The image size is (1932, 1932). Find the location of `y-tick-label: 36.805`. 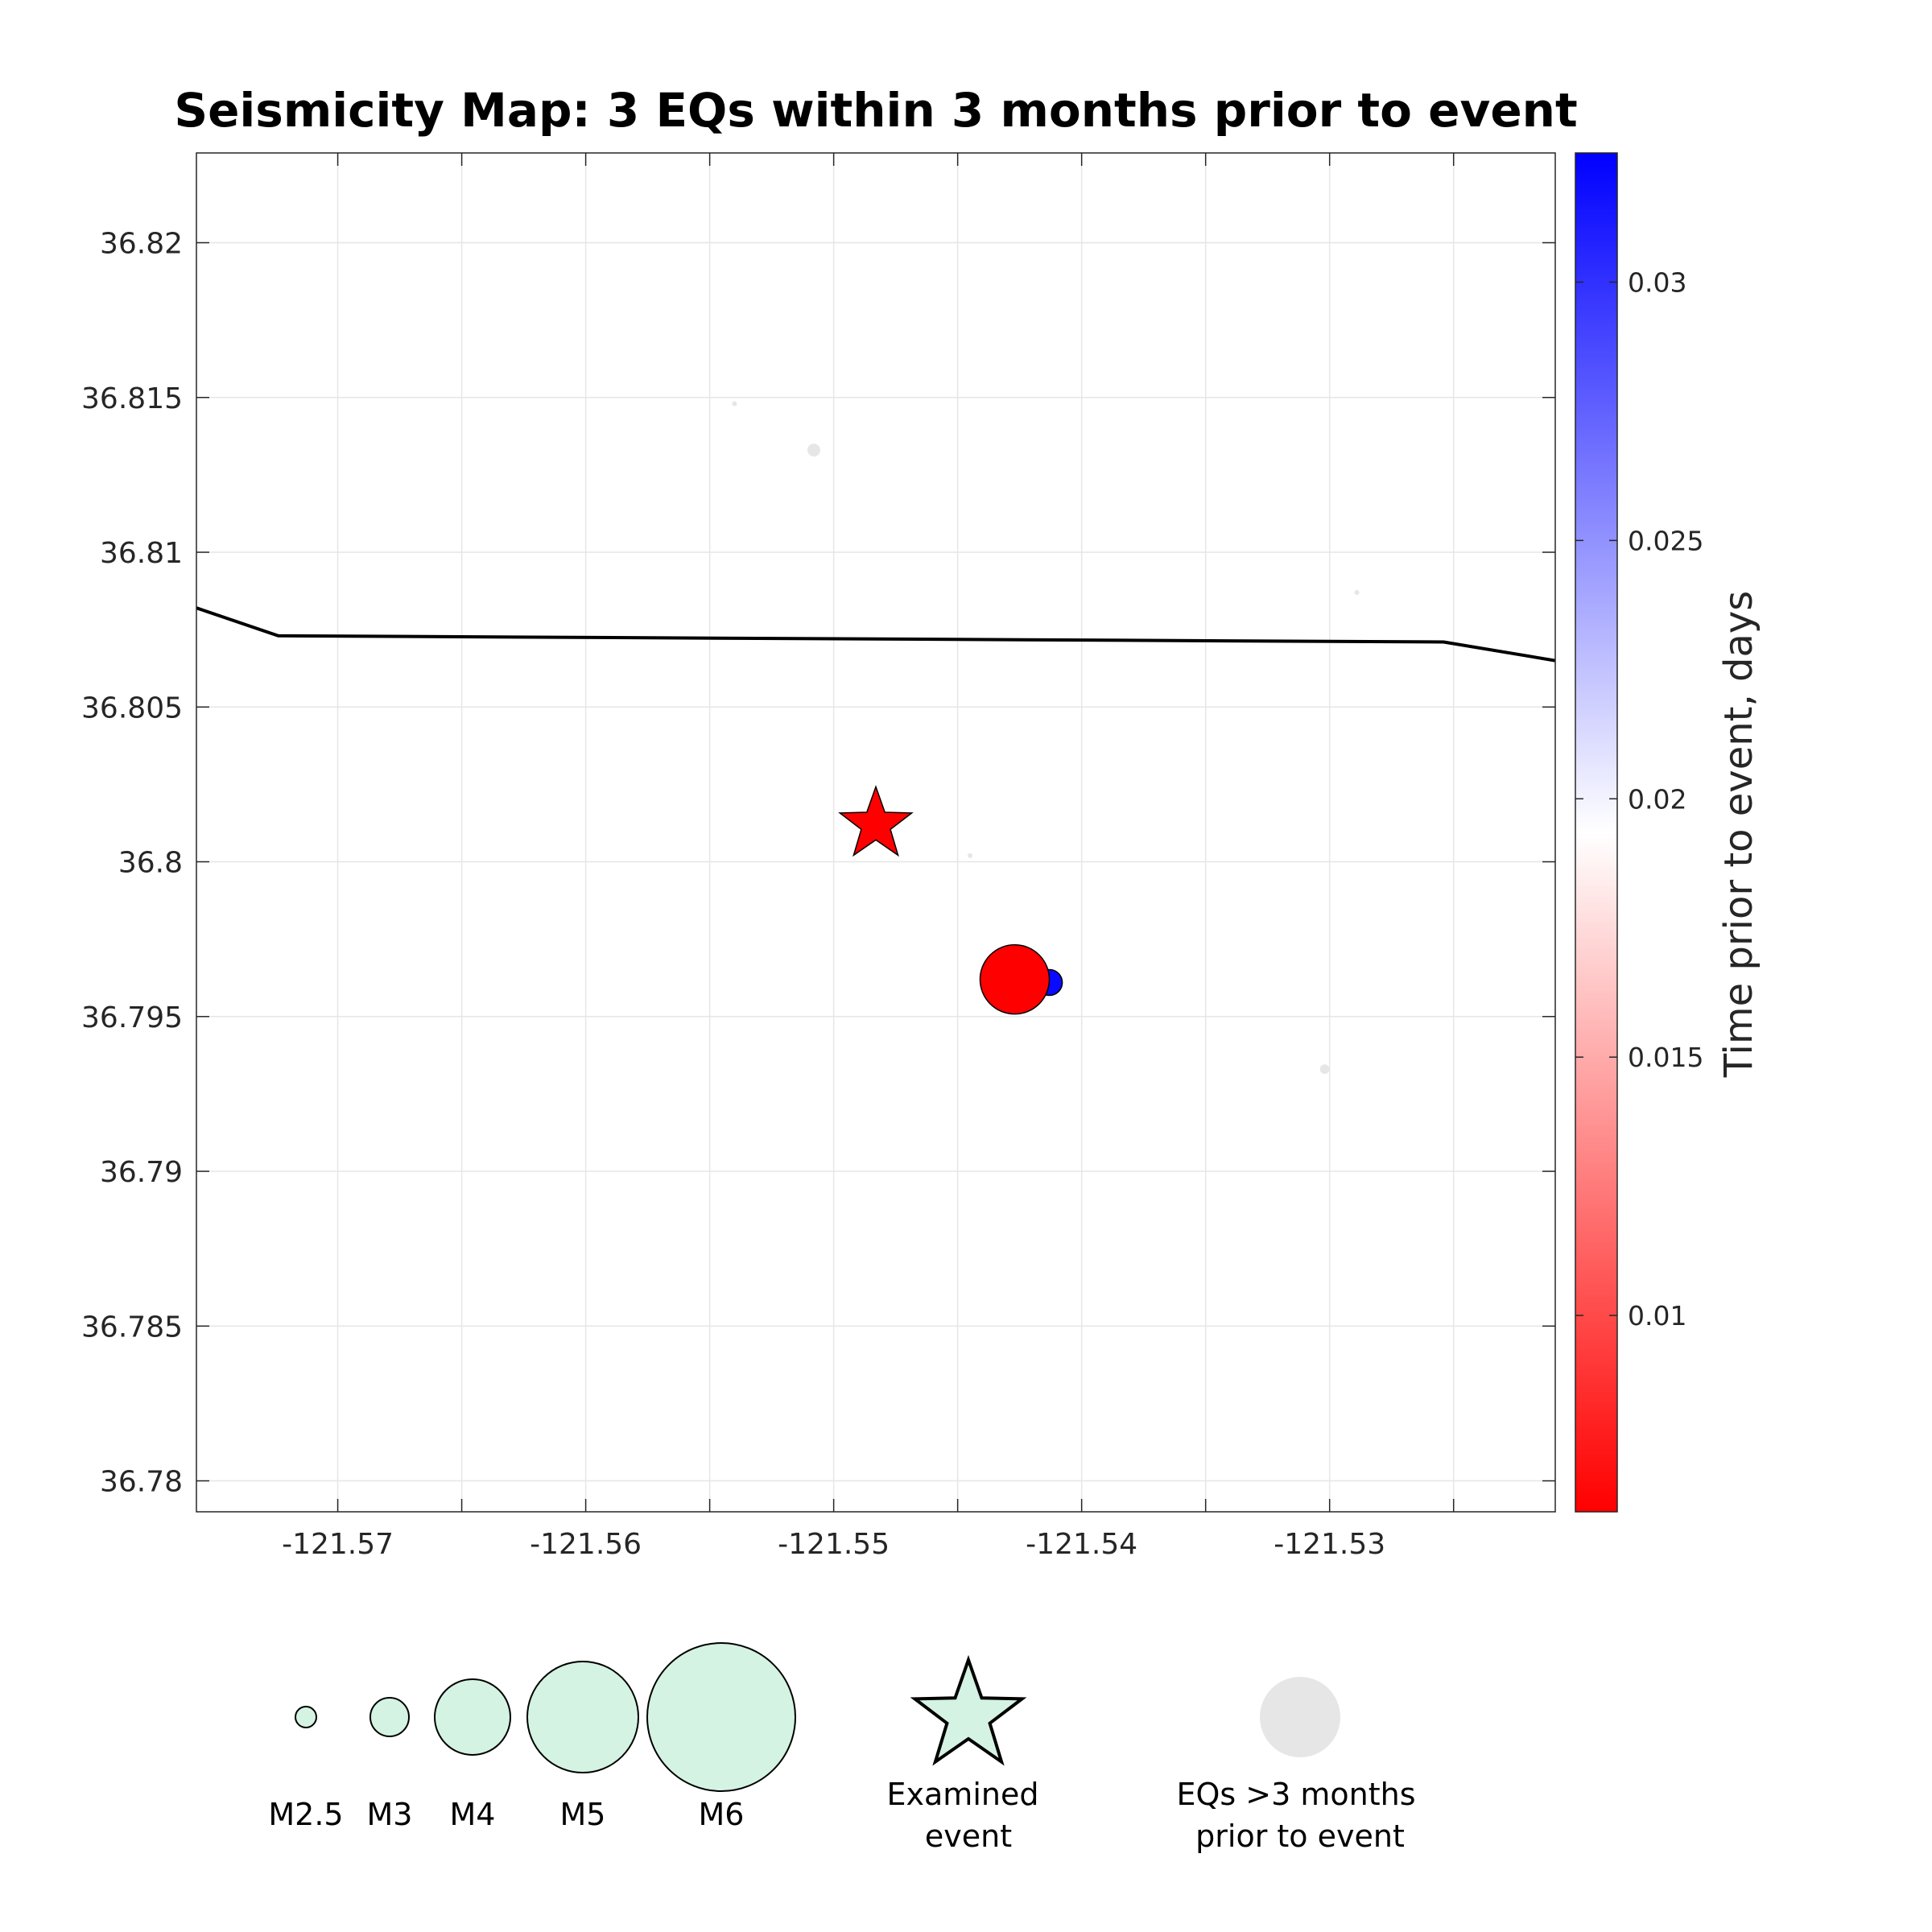

y-tick-label: 36.805 is located at coordinates (132, 707).